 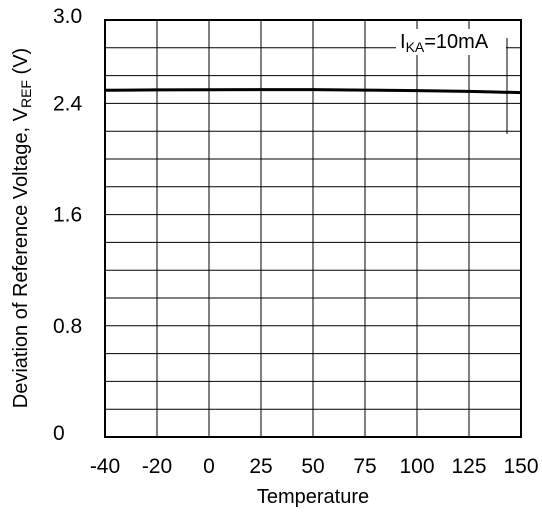 What do you see at coordinates (68, 103) in the screenshot?
I see `y-tick-label: 2.4` at bounding box center [68, 103].